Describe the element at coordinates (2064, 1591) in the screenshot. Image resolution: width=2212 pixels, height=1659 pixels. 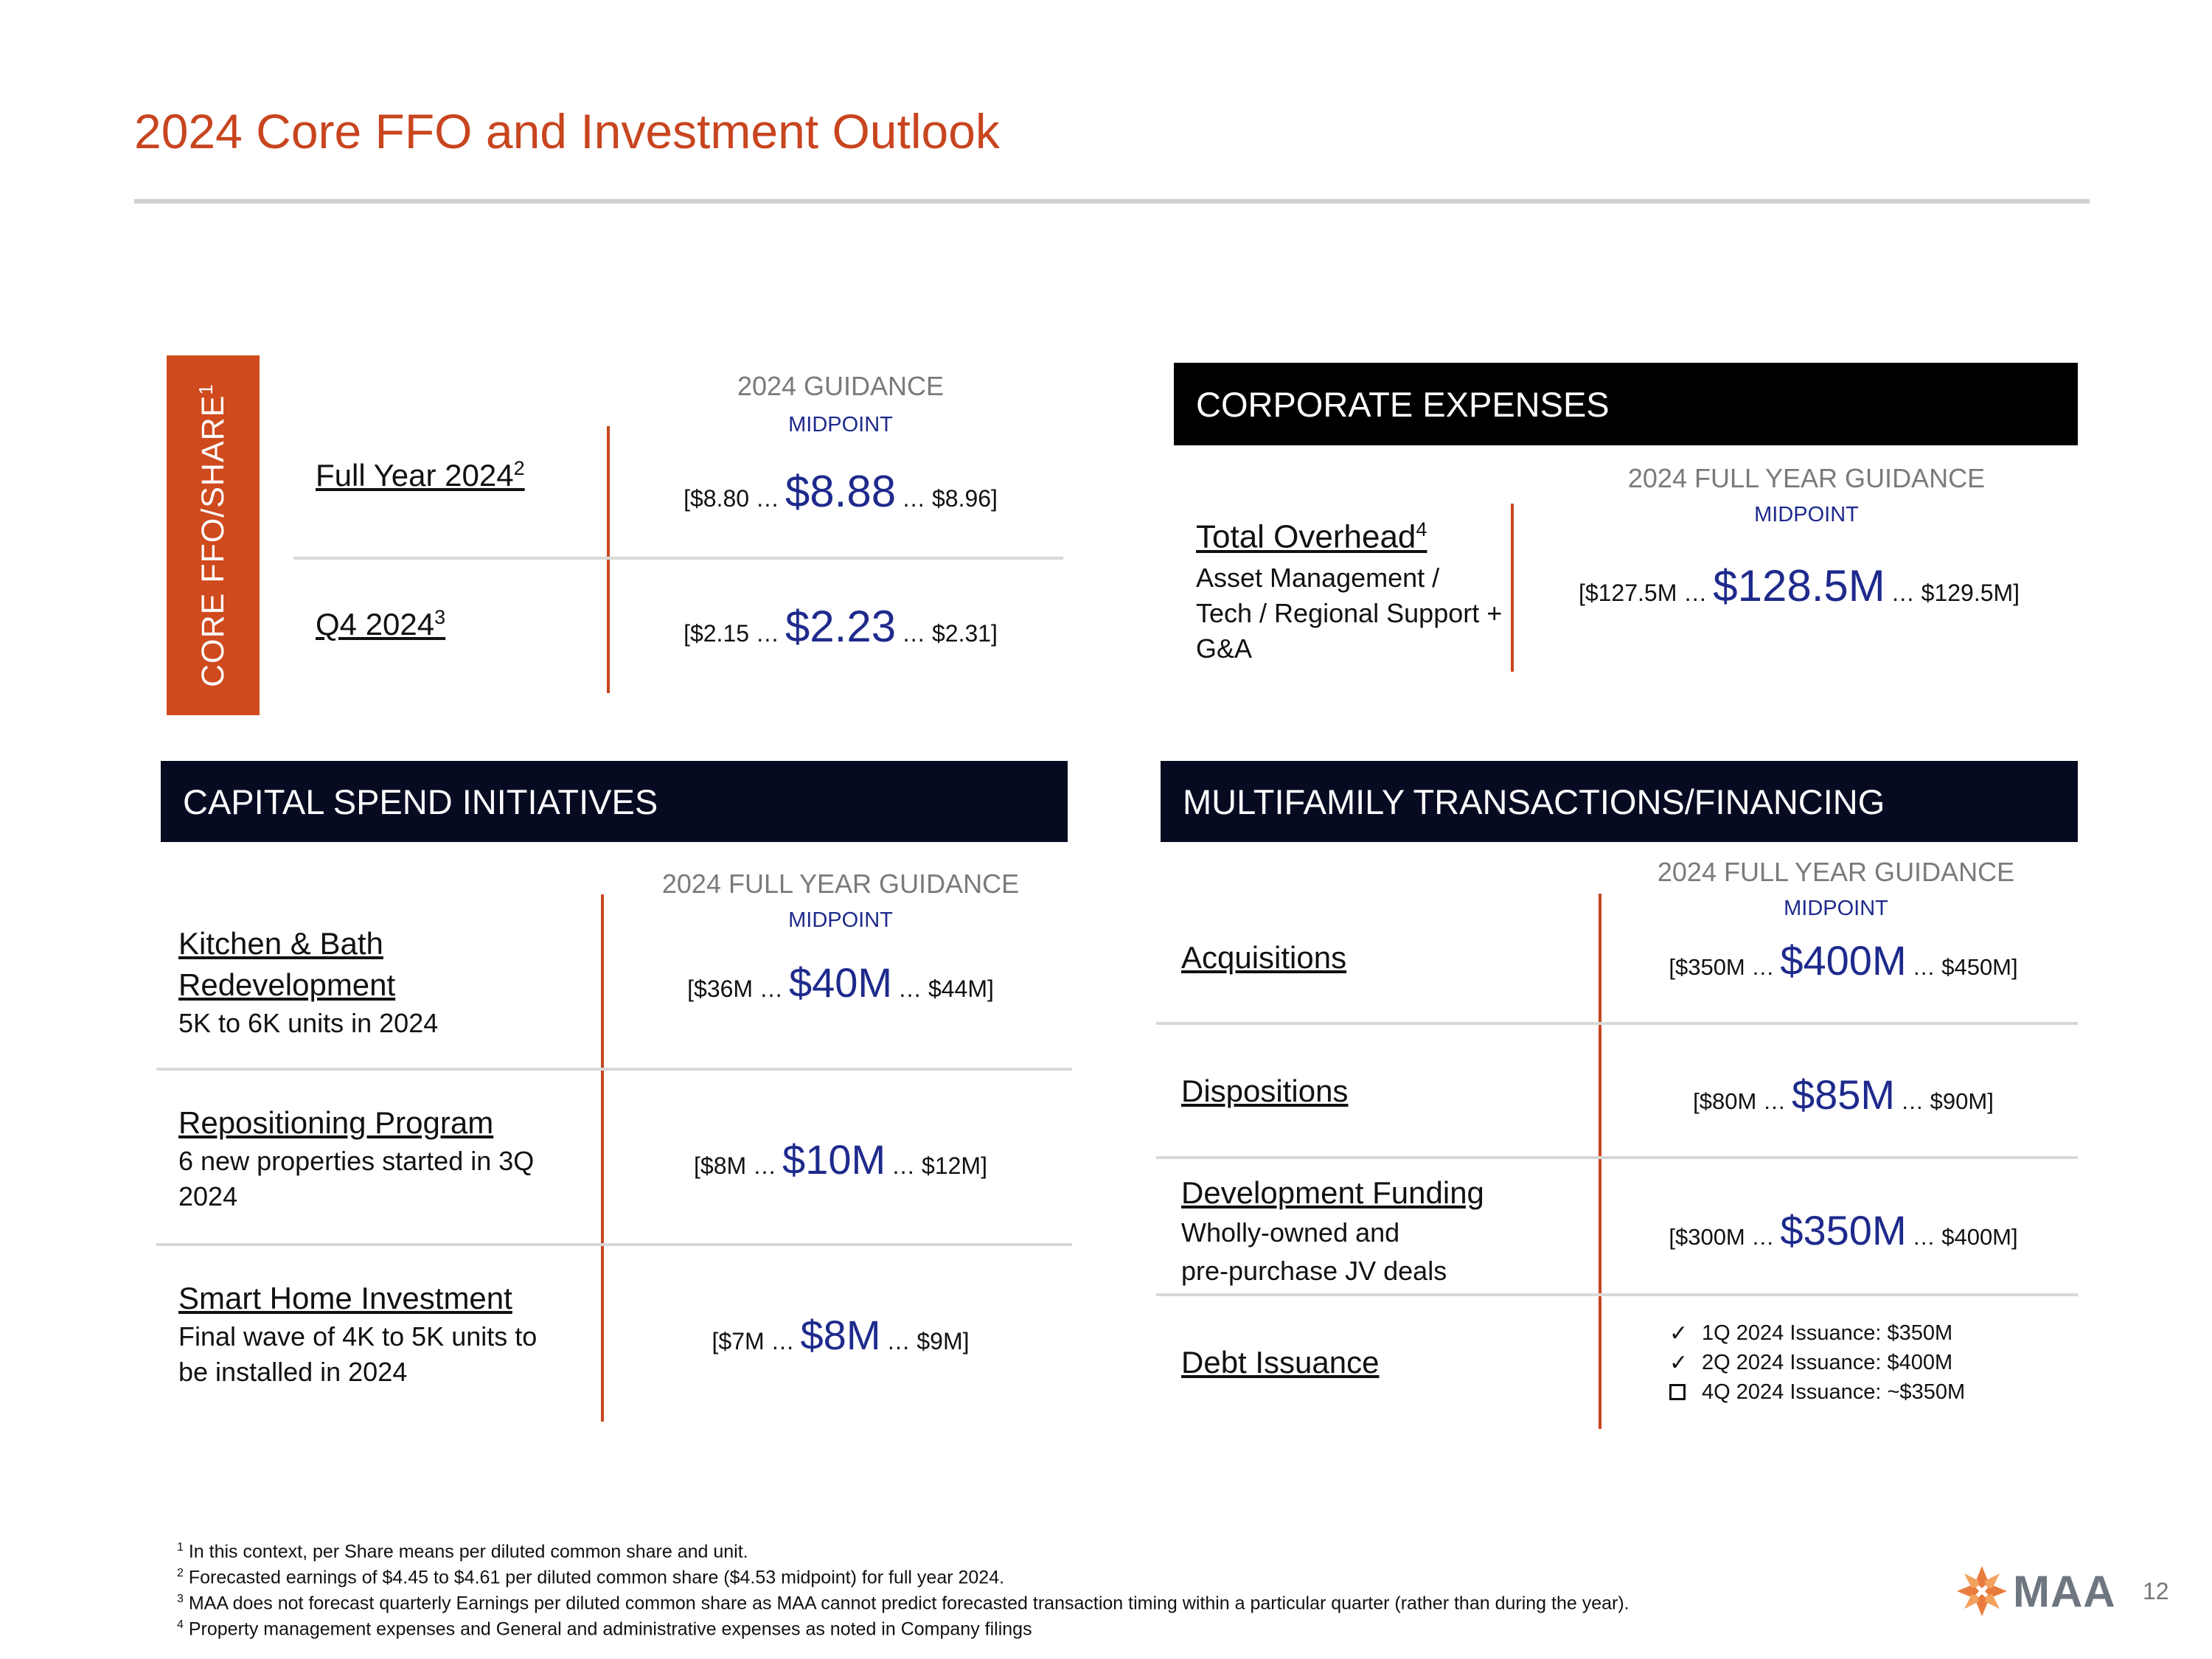
I see `maa-logo-text: MAA` at that location.